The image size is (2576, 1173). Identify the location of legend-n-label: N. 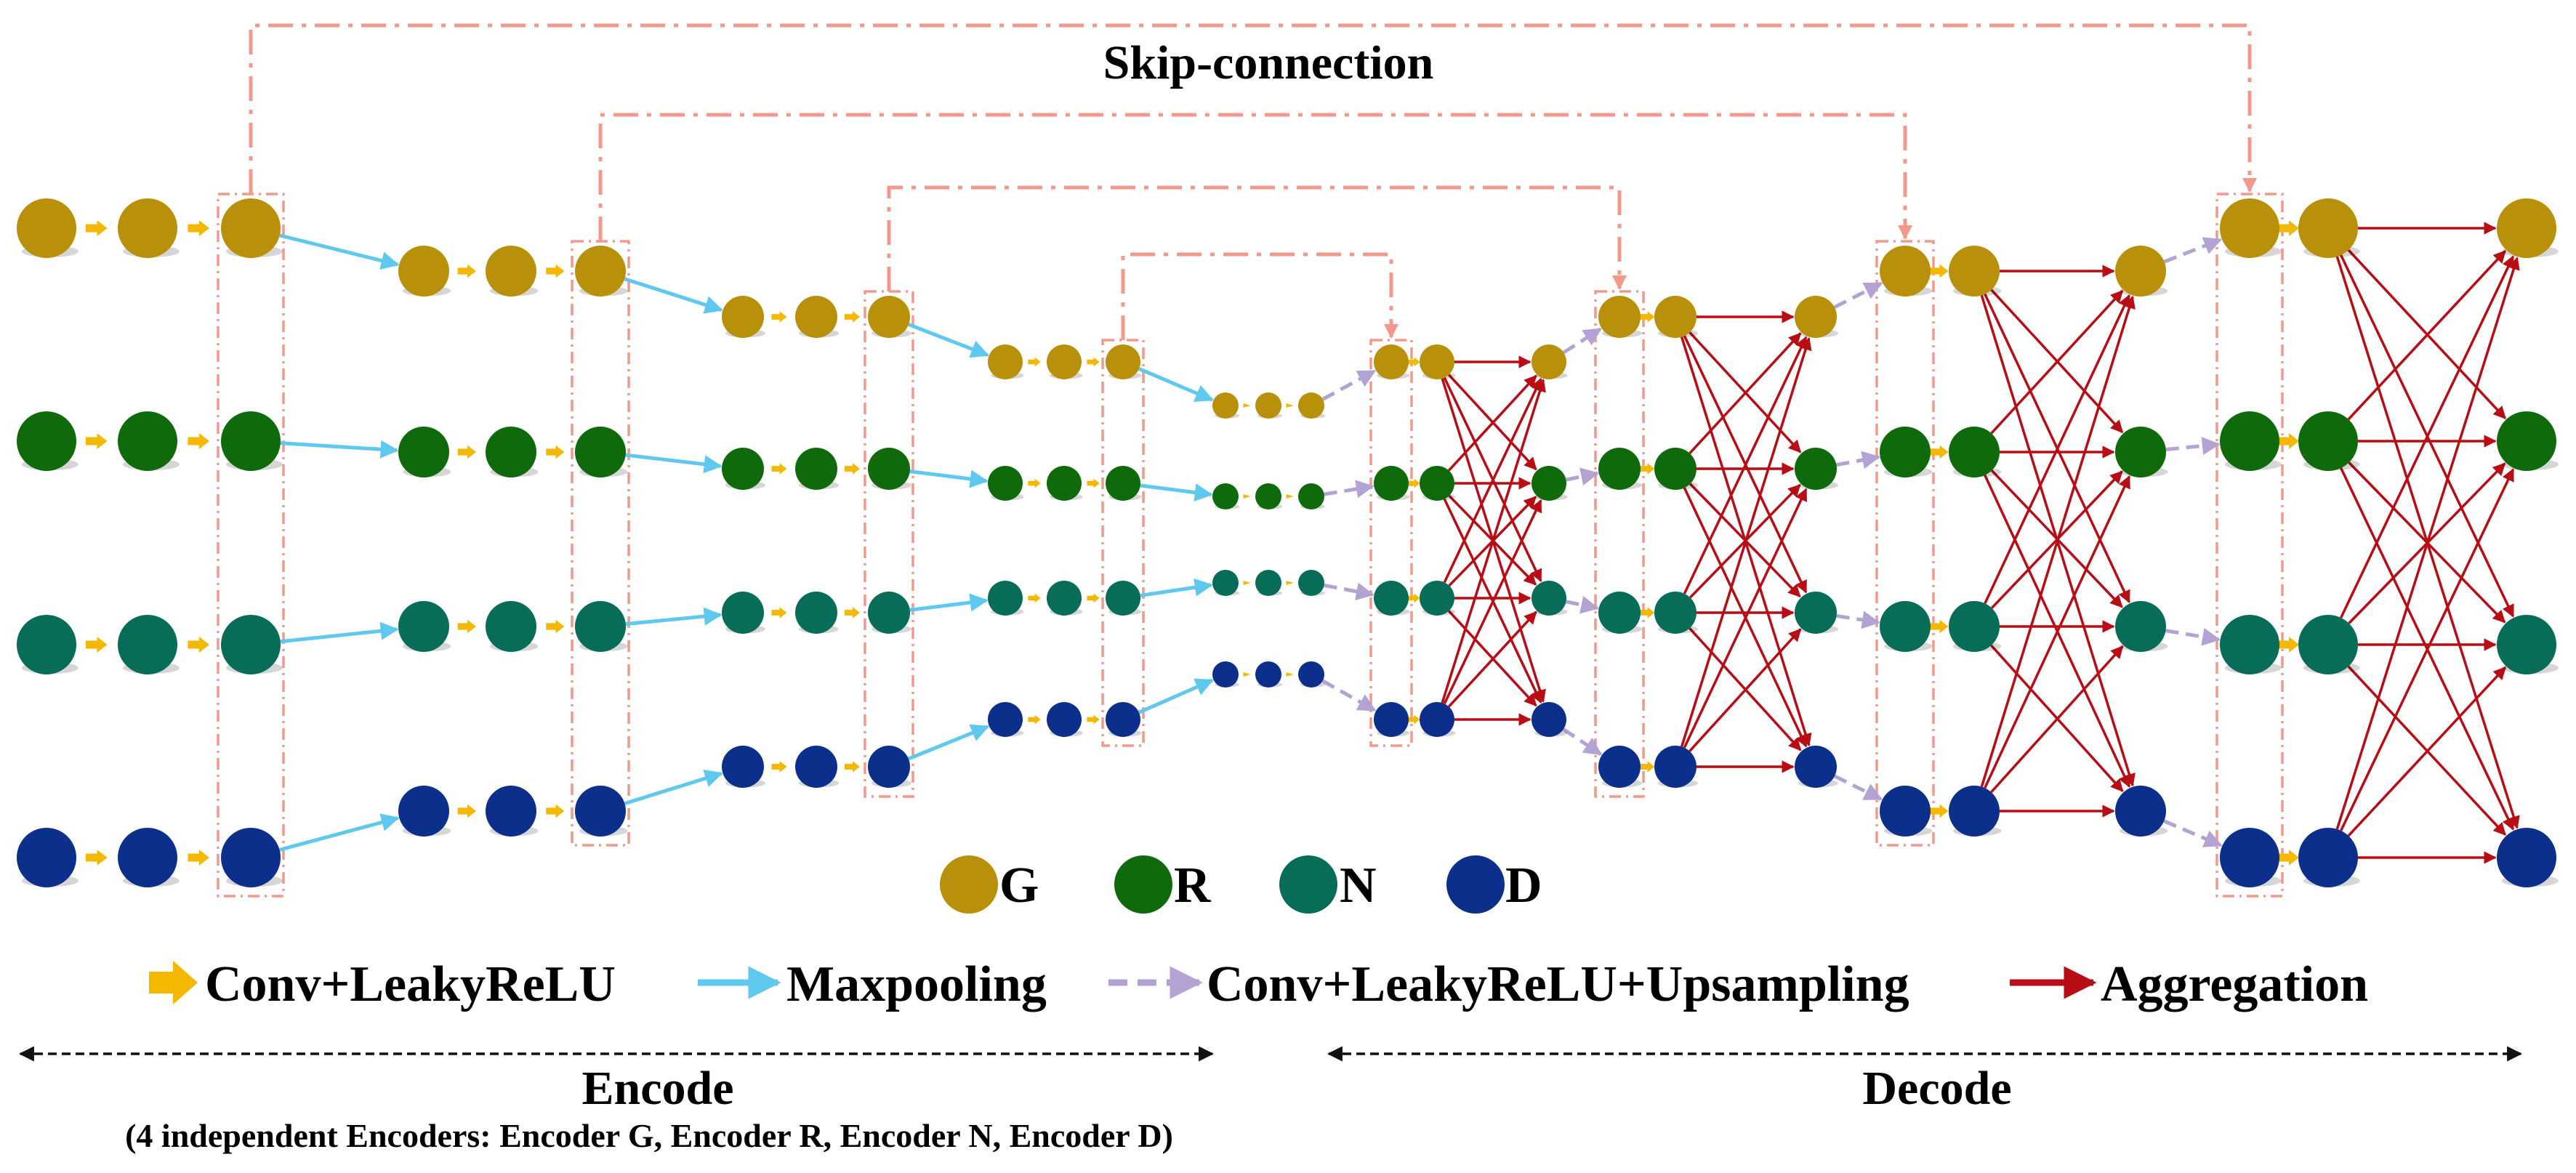
(1358, 886).